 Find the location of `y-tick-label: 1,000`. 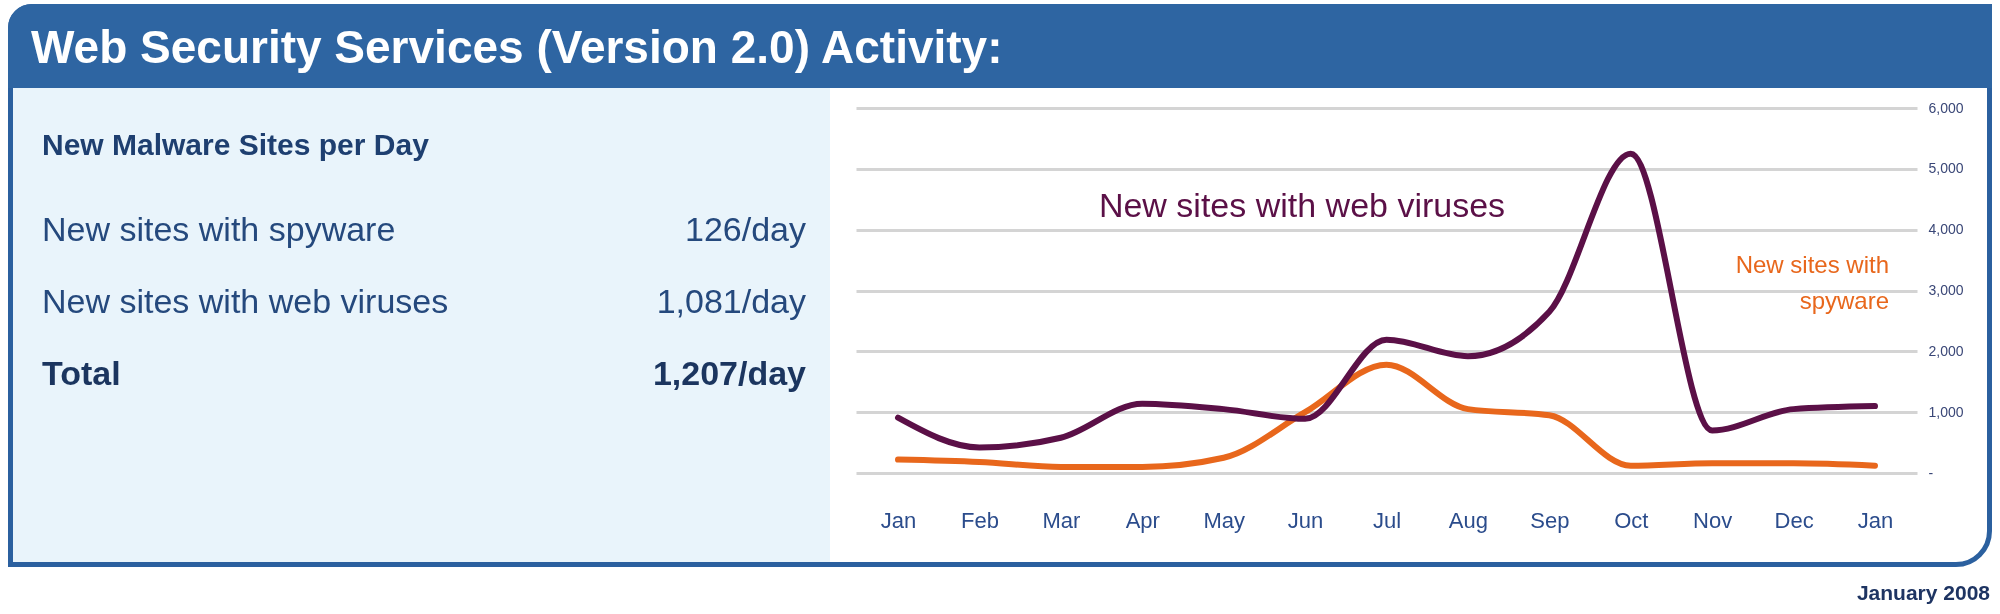

y-tick-label: 1,000 is located at coordinates (1946, 411).